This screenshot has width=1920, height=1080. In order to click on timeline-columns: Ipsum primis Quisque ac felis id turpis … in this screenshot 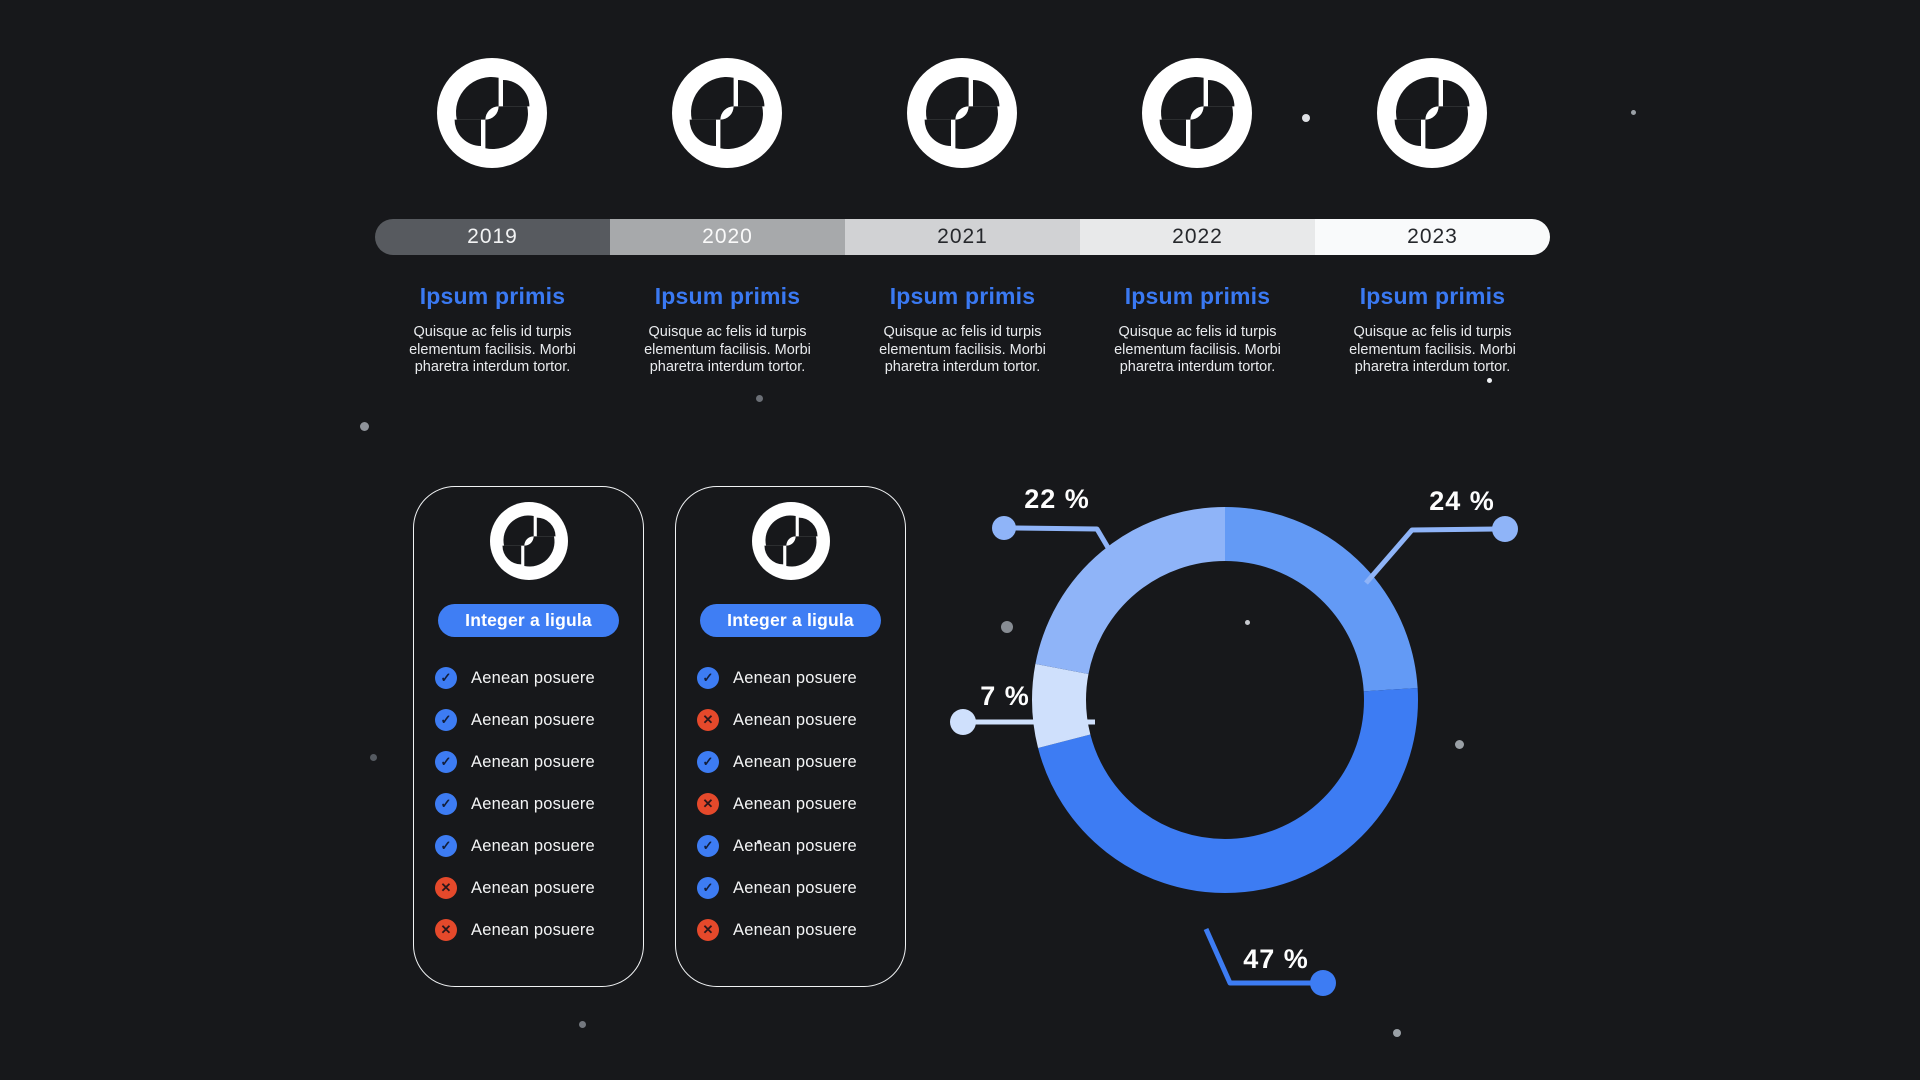, I will do `click(962, 330)`.